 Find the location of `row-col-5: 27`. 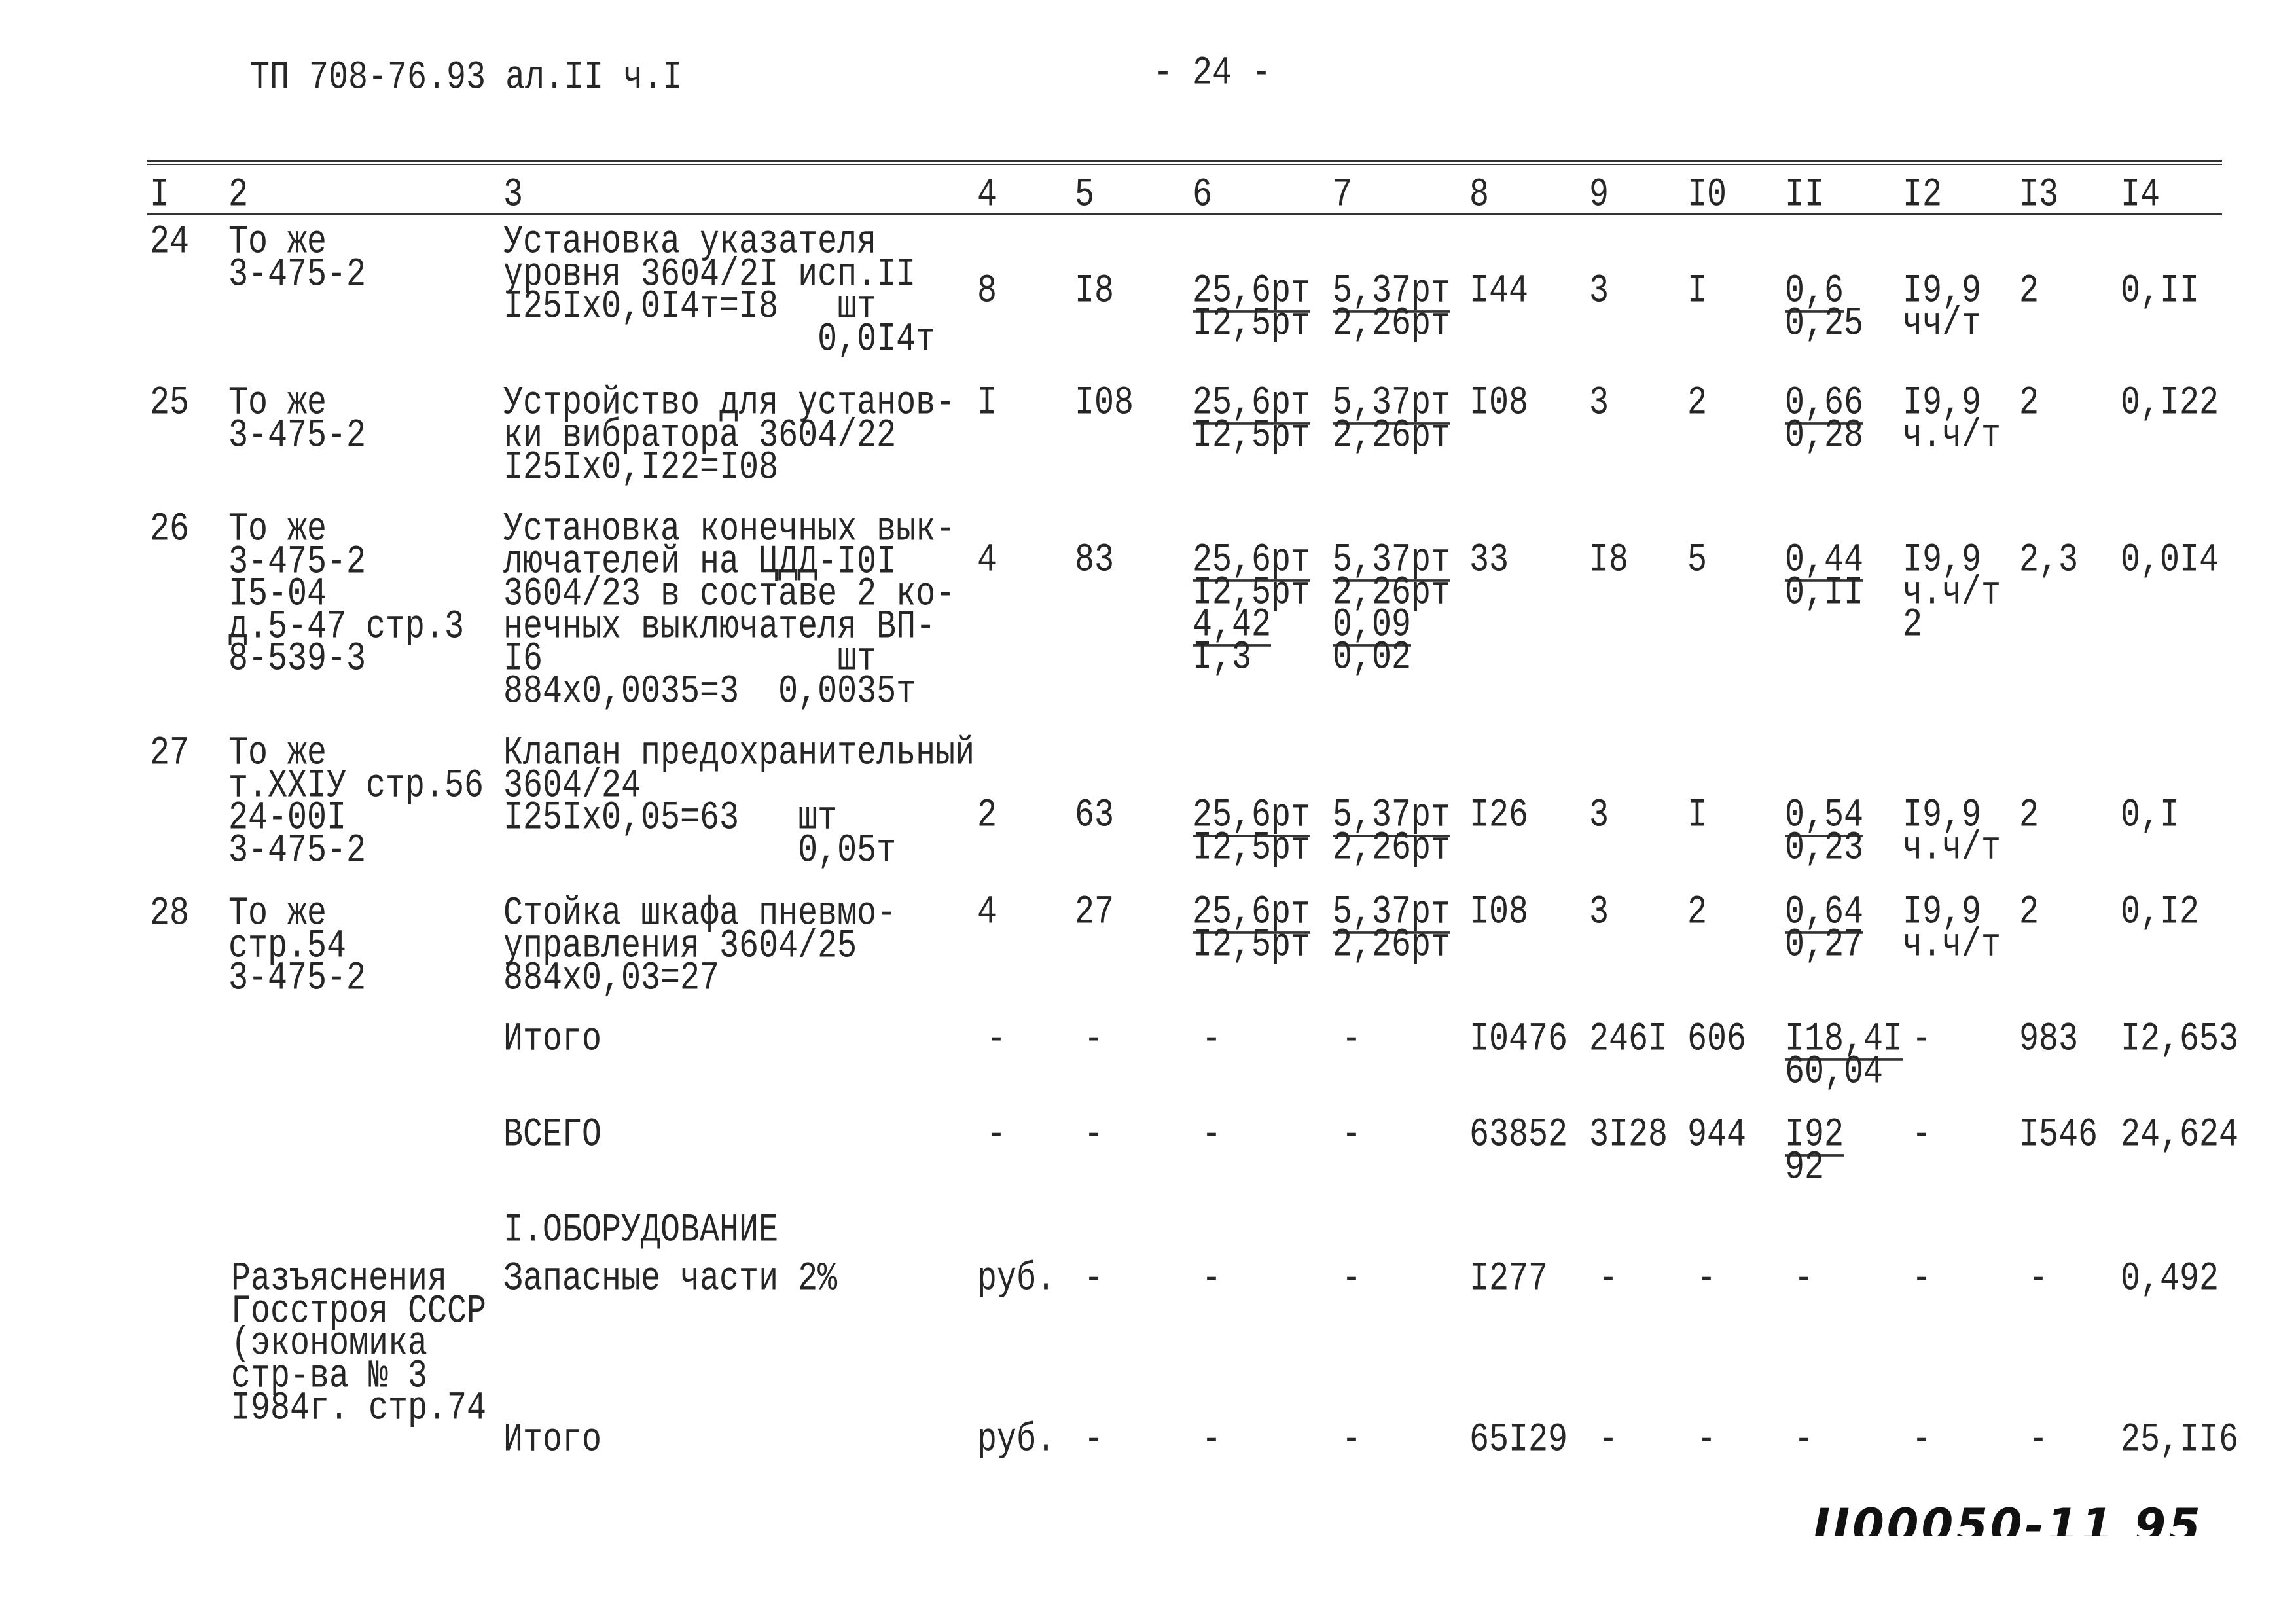

row-col-5: 27 is located at coordinates (1094, 912).